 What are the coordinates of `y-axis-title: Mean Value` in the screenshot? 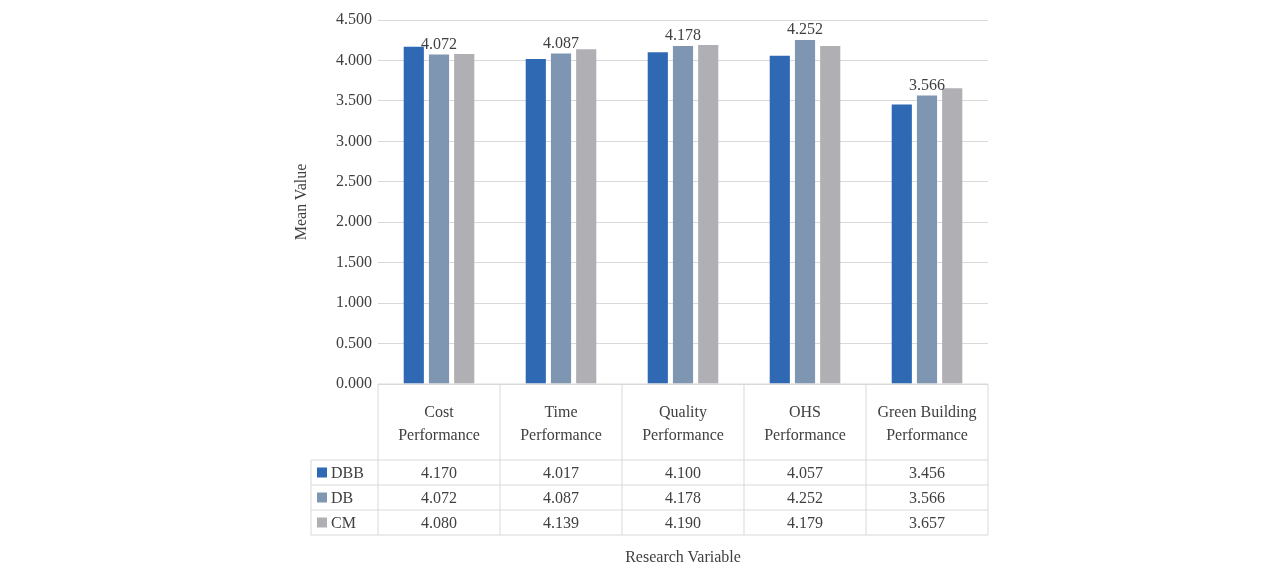 It's located at (301, 202).